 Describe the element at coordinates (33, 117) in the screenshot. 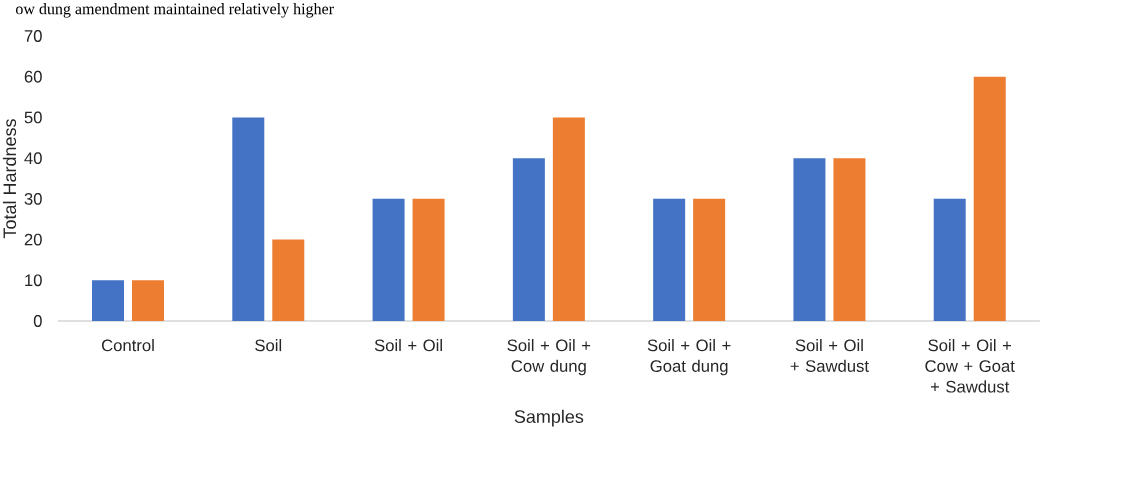

I see `y-tick-label: 50` at that location.